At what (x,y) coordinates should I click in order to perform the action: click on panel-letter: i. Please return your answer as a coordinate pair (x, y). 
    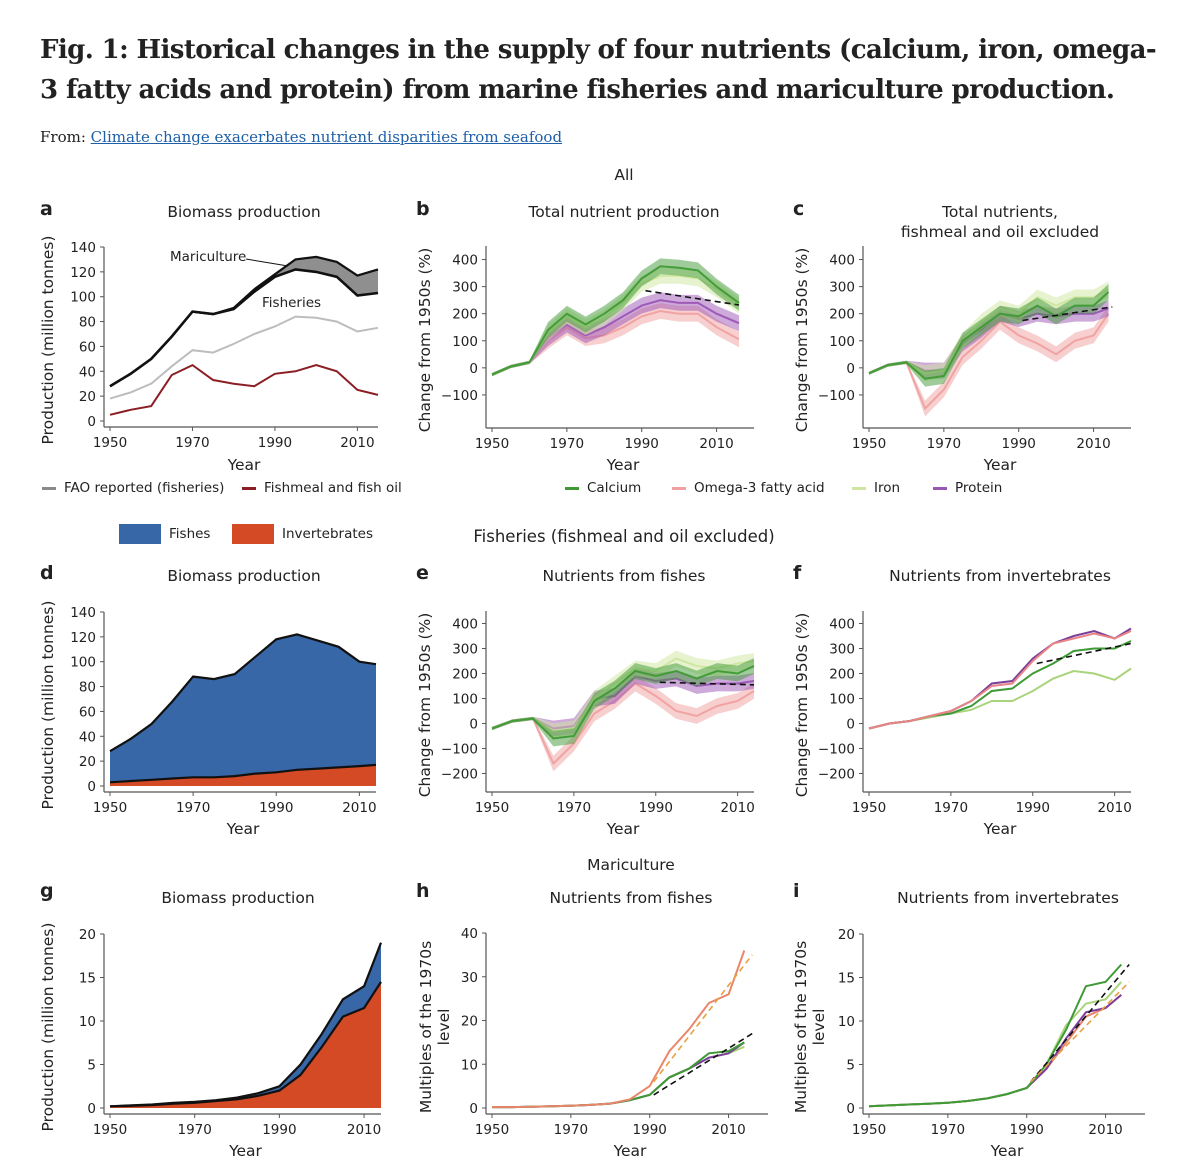
    Looking at the image, I should click on (796, 891).